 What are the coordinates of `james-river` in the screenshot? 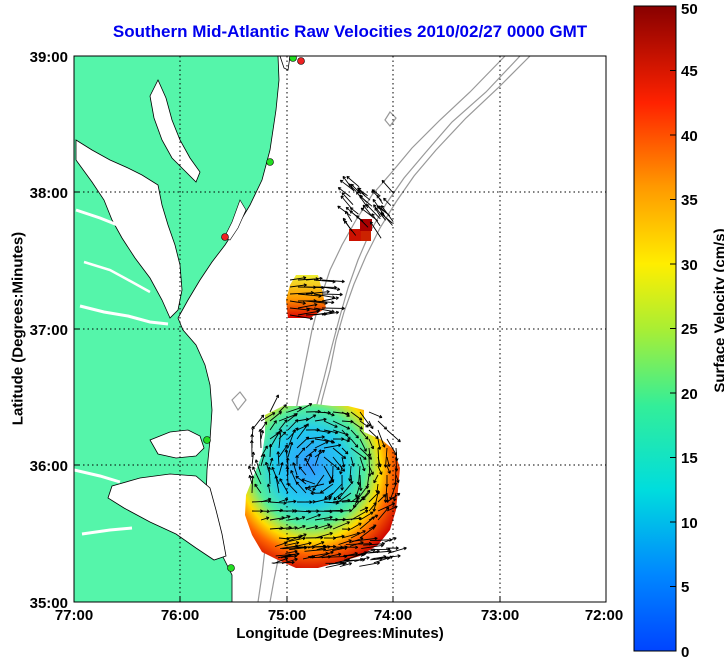 It's located at (124, 315).